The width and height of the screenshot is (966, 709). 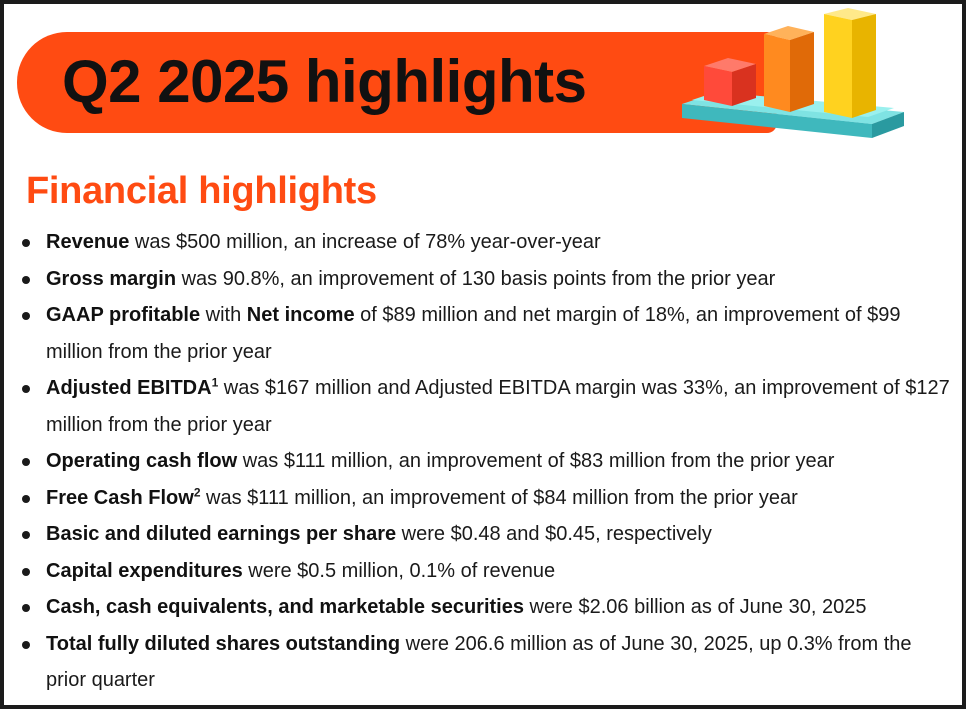 I want to click on footnote-marker: 2, so click(x=197, y=491).